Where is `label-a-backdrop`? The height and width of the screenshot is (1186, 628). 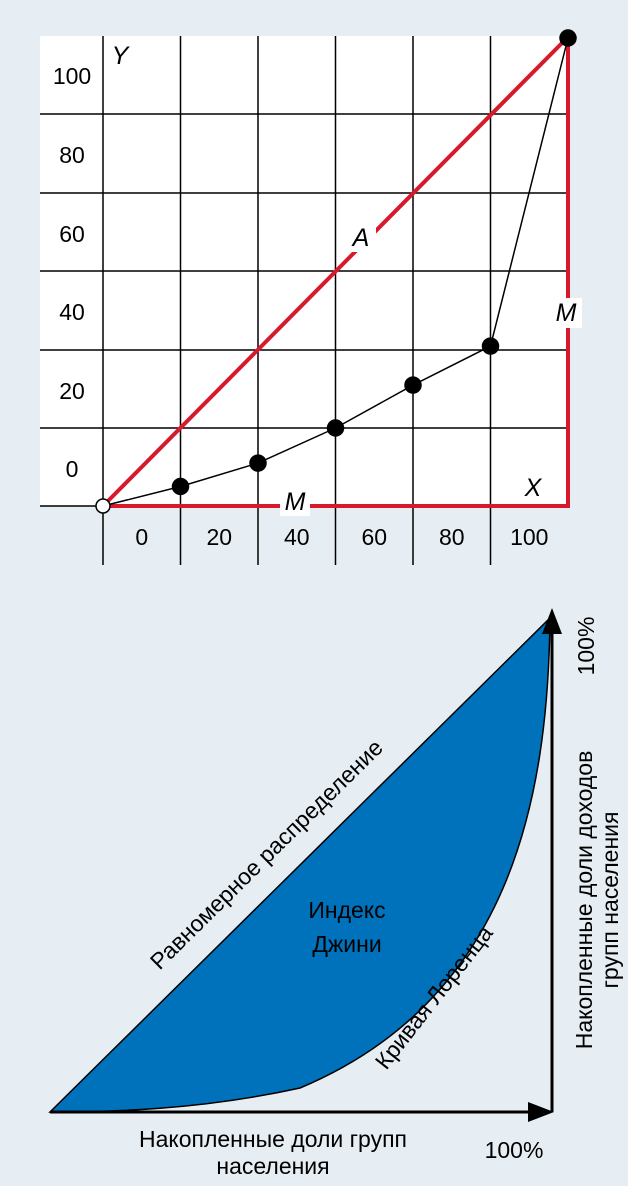
label-a-backdrop is located at coordinates (362, 237).